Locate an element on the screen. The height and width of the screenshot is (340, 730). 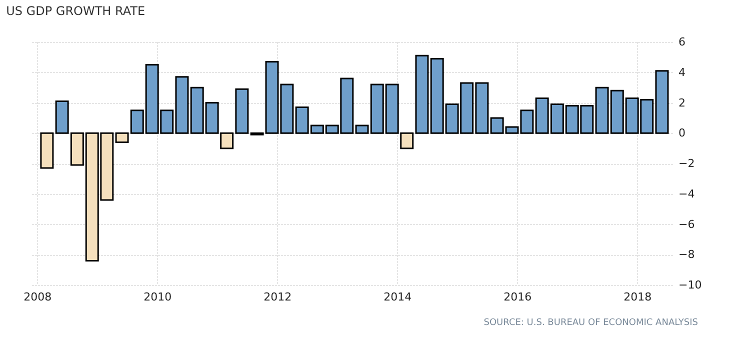
y-tick-label: 2 is located at coordinates (682, 103).